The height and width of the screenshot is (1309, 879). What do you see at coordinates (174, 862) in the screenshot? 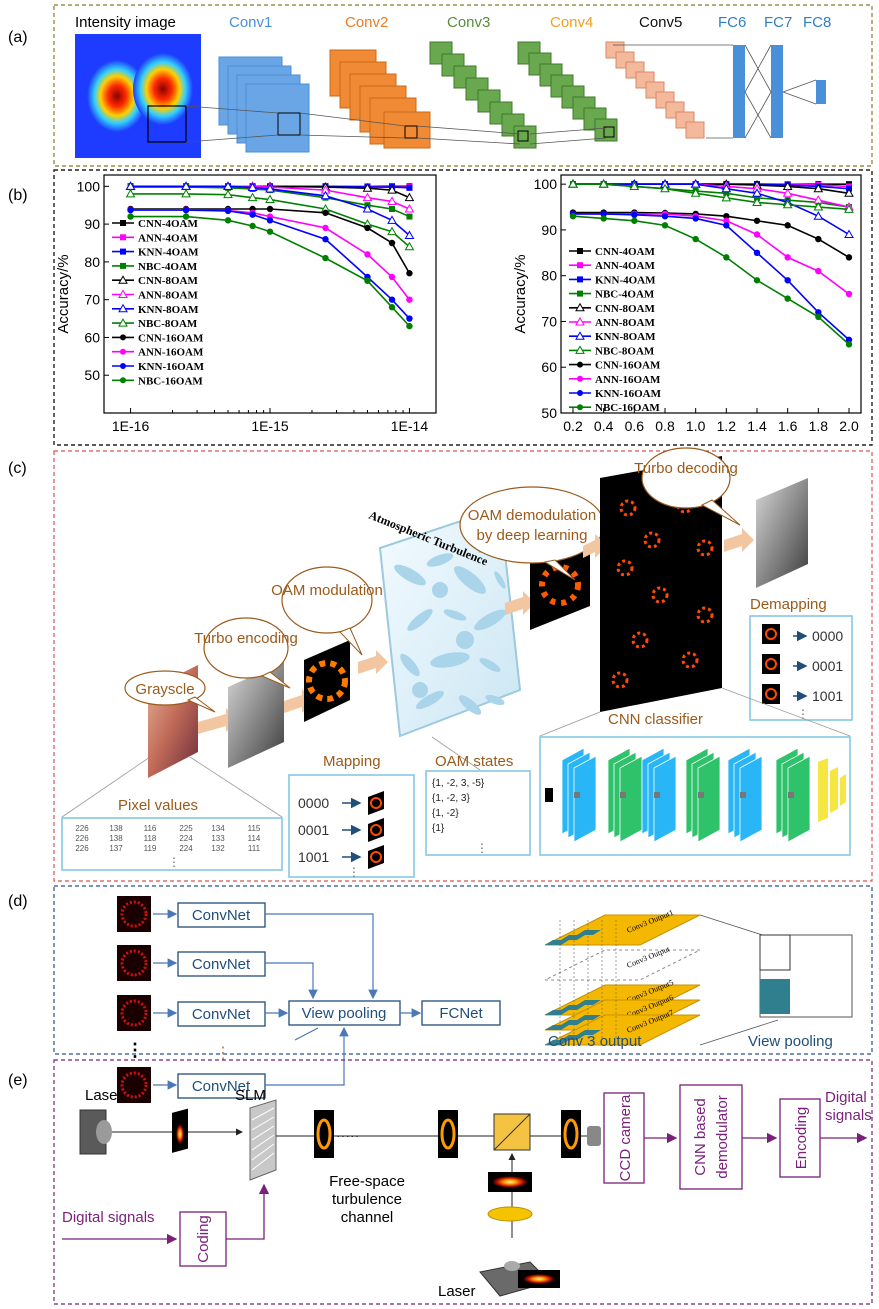
I see `pixel-ellipsis: ⋮` at bounding box center [174, 862].